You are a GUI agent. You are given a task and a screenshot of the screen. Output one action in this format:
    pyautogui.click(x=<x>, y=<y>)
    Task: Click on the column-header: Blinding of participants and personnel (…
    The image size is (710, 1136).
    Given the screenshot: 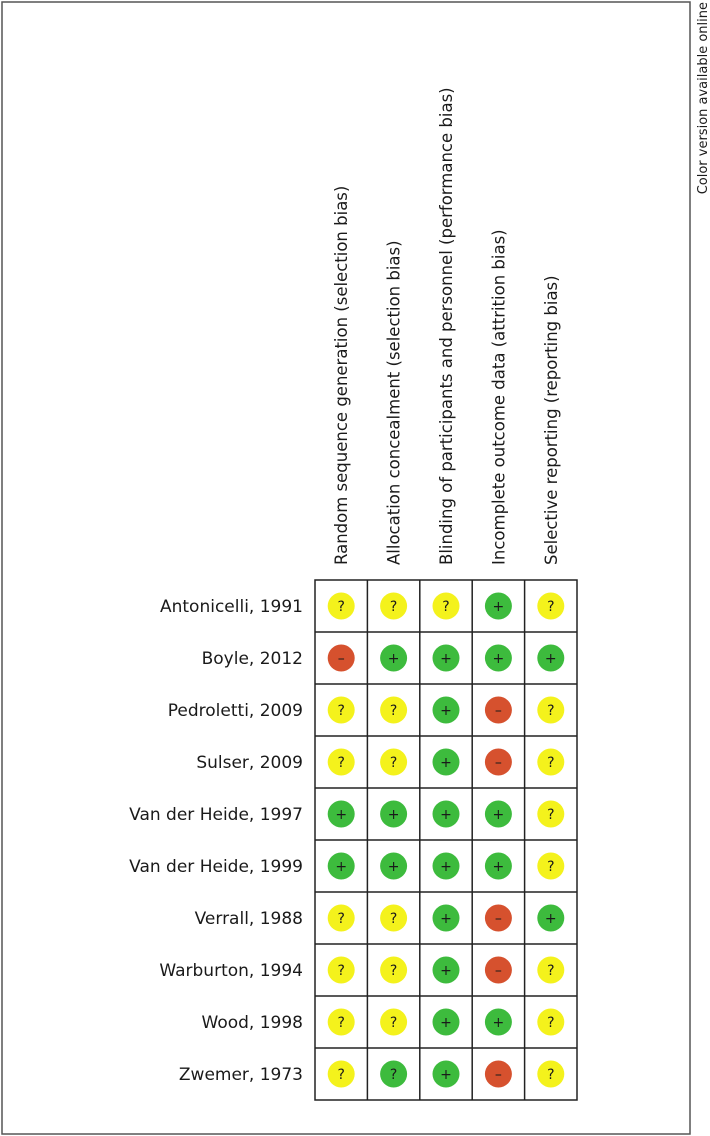 What is the action you would take?
    pyautogui.click(x=446, y=326)
    